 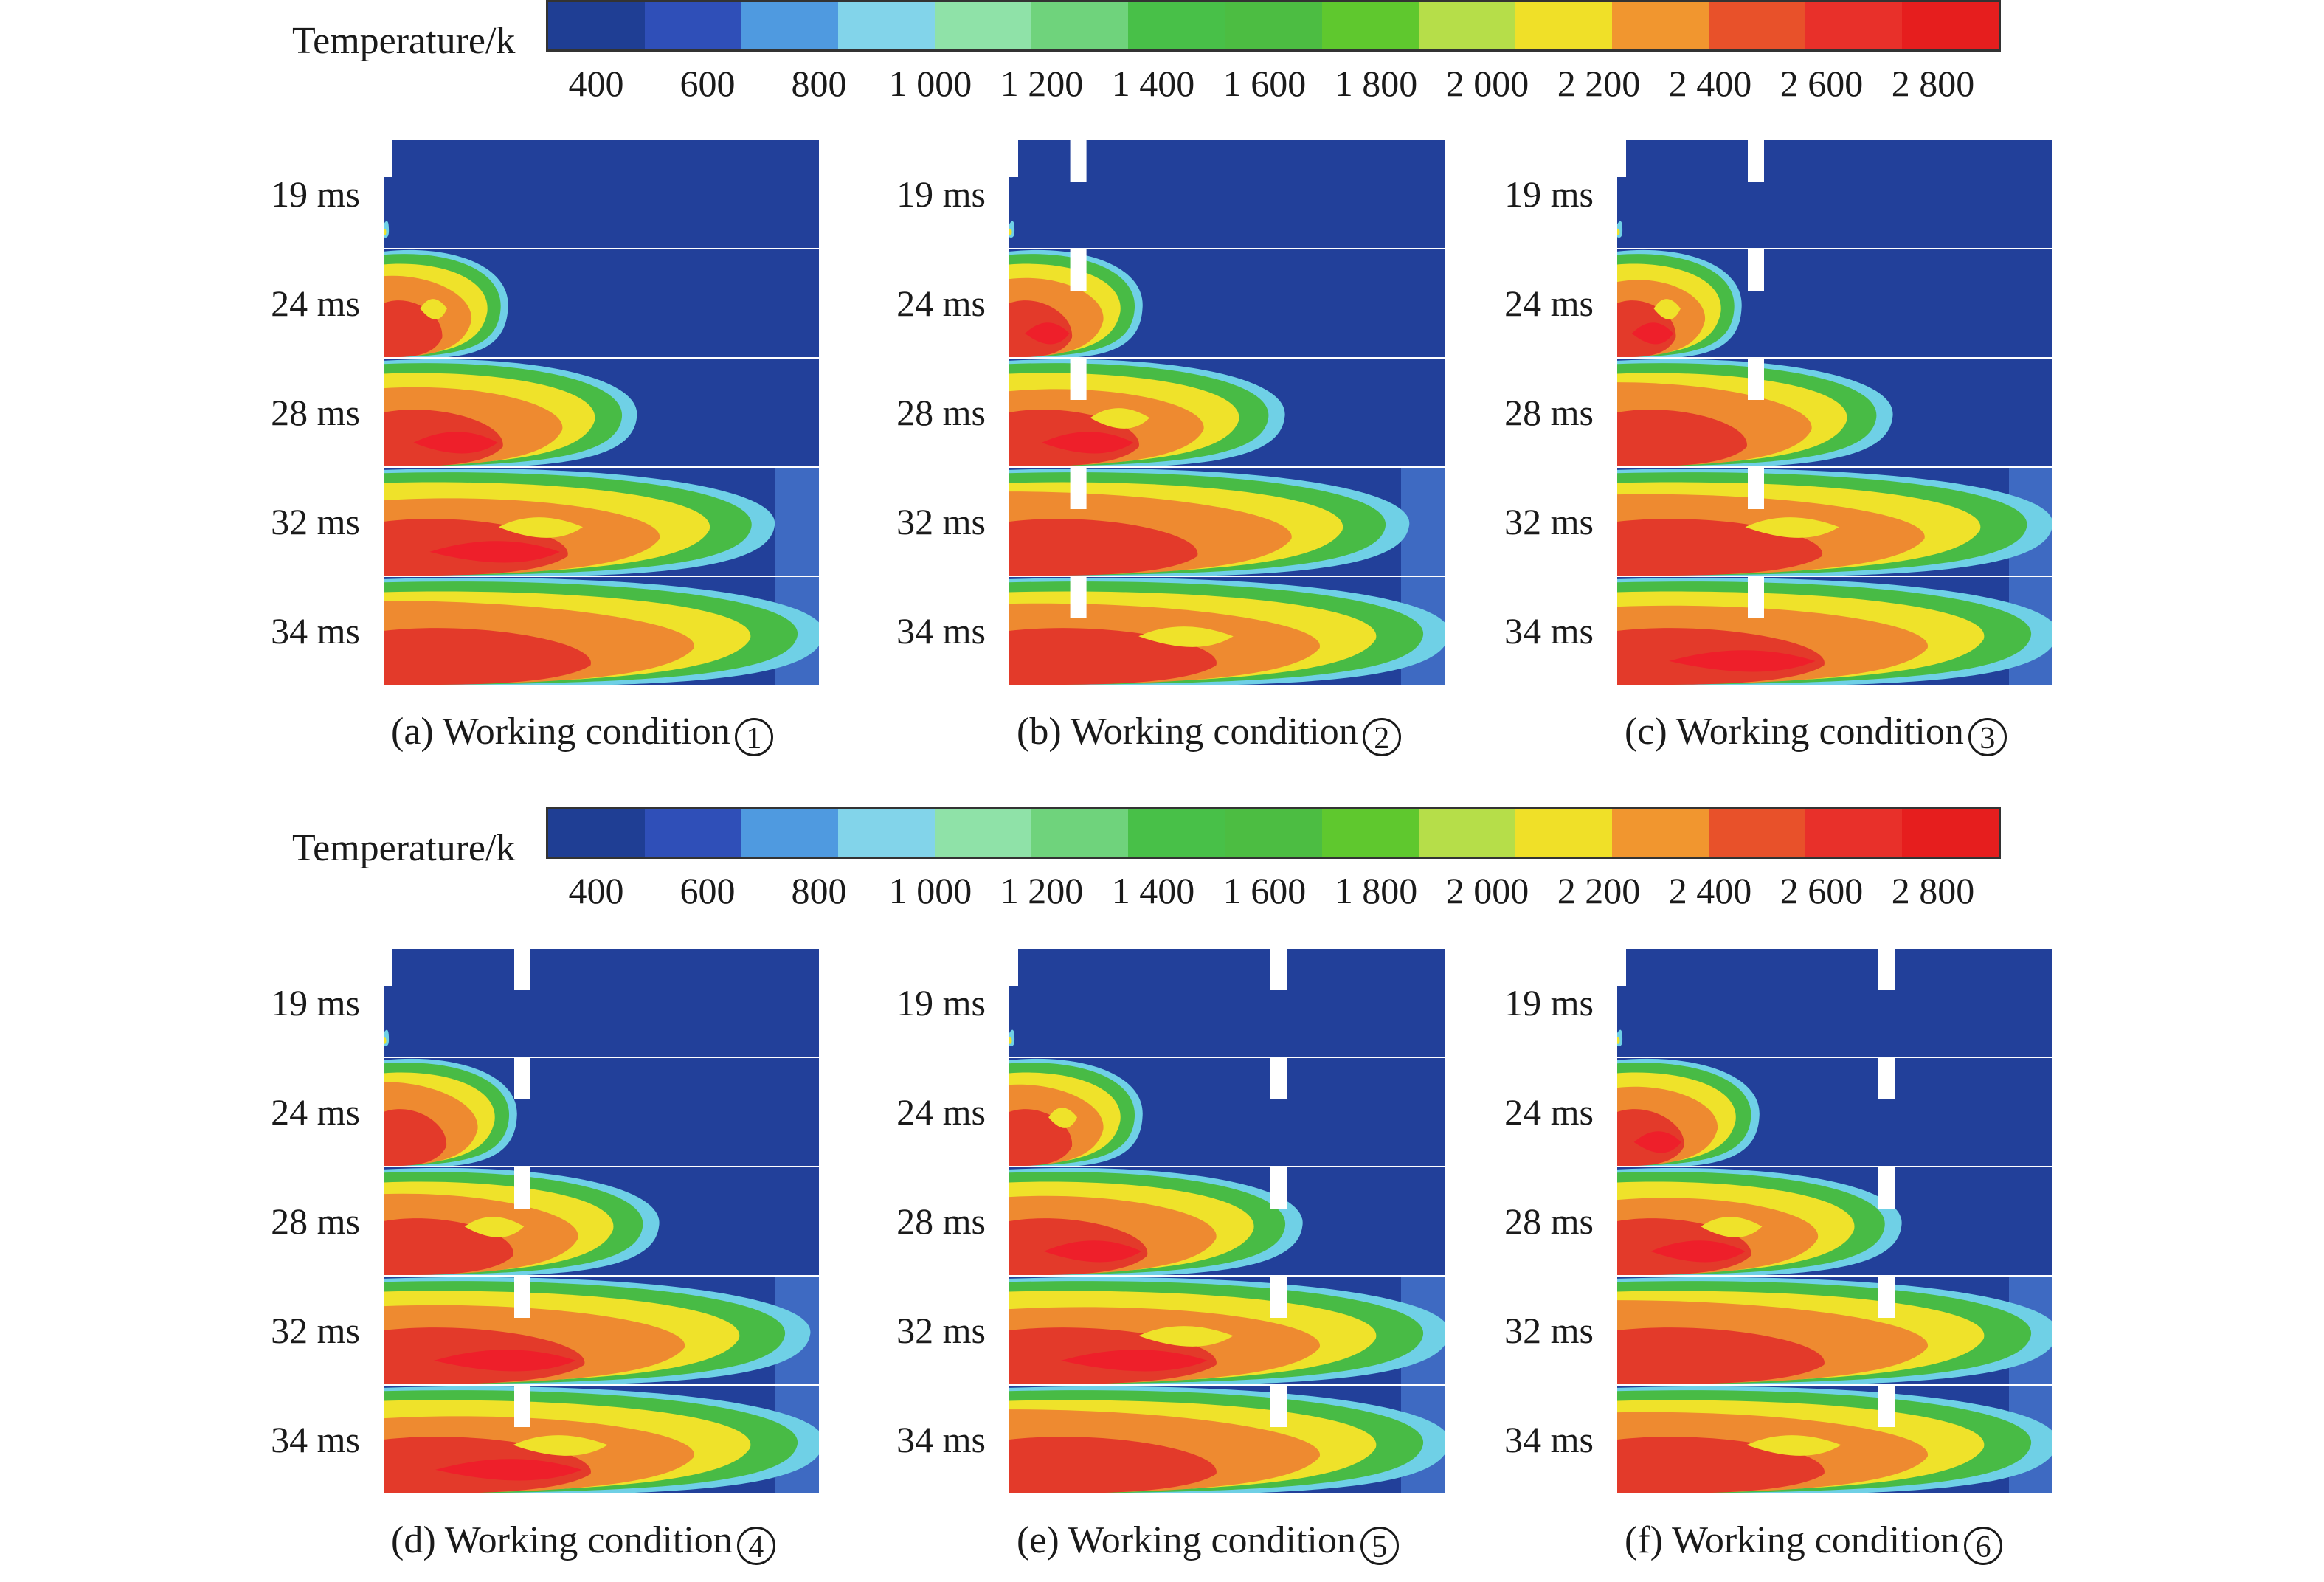 I want to click on colorbar-title: Temperature/k, so click(x=404, y=848).